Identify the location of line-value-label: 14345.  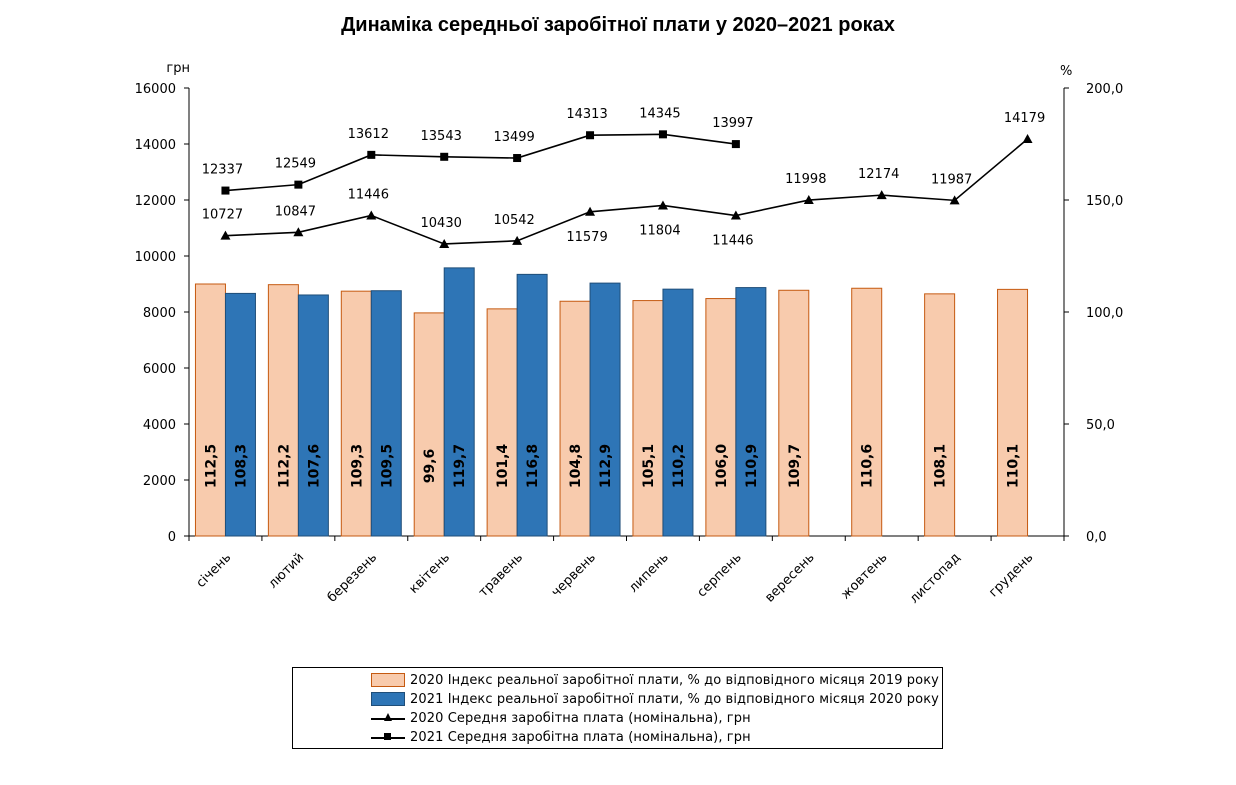
(659, 113).